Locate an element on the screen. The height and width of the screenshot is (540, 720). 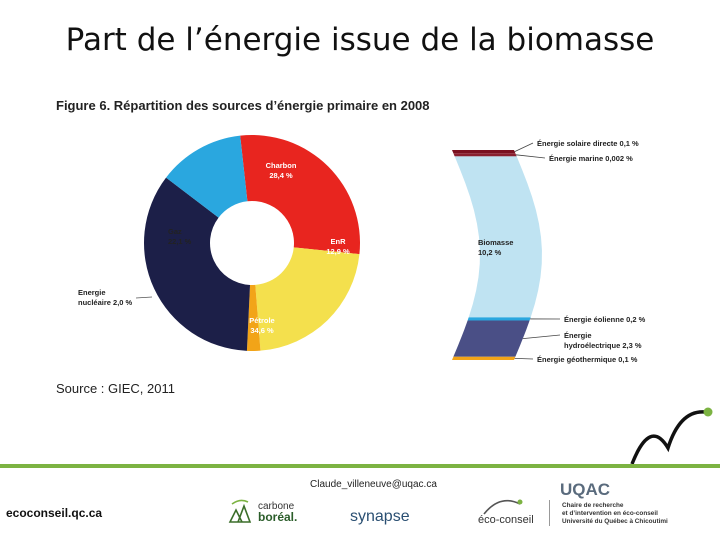
breakdown-label-biomasse: Biomasse 10,2 % is located at coordinates (495, 247).